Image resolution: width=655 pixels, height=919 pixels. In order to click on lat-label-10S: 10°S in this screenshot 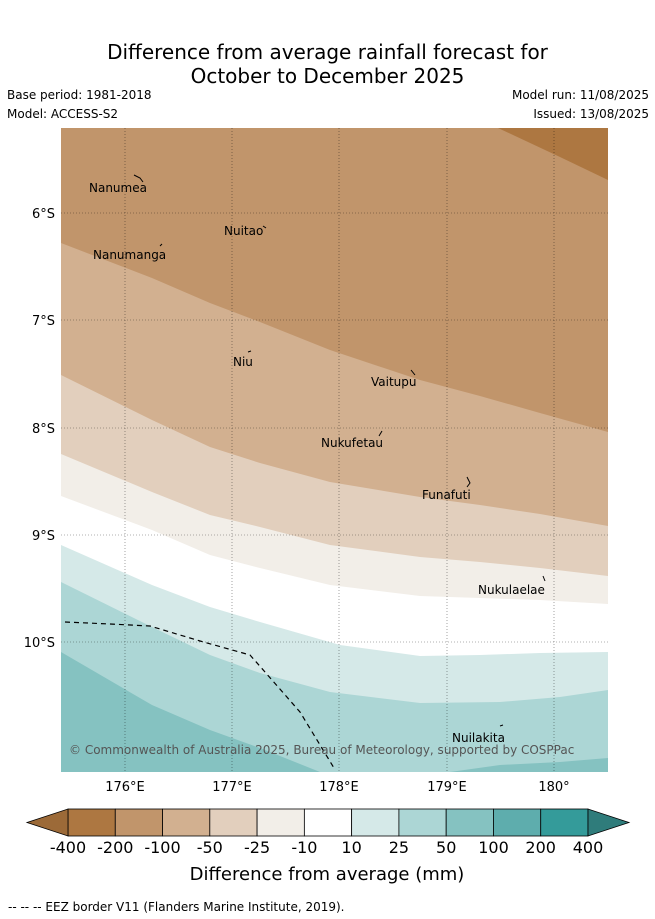, I will do `click(39, 643)`.